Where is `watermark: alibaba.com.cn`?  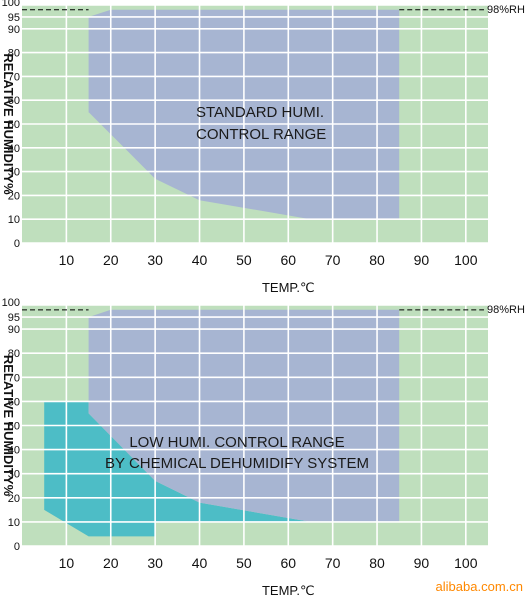 watermark: alibaba.com.cn is located at coordinates (479, 586).